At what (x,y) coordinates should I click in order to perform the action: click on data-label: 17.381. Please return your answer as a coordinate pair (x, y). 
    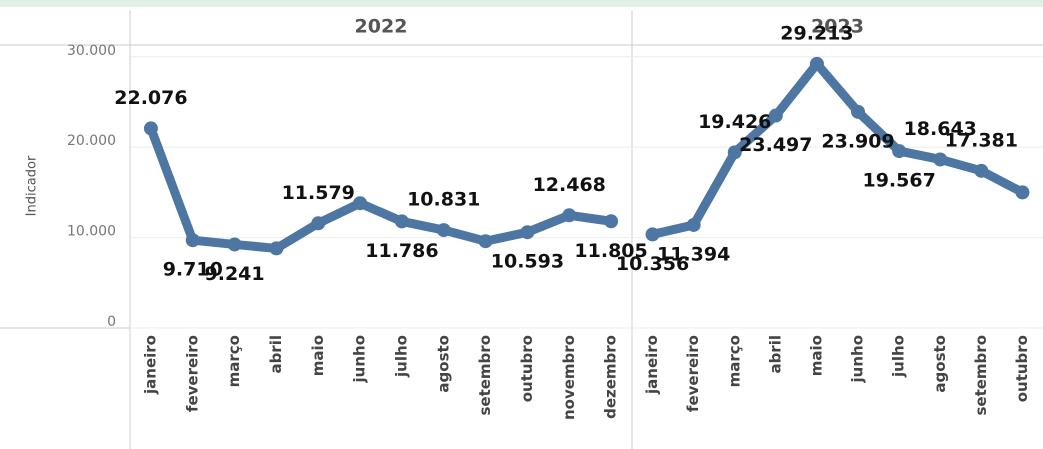
    Looking at the image, I should click on (981, 140).